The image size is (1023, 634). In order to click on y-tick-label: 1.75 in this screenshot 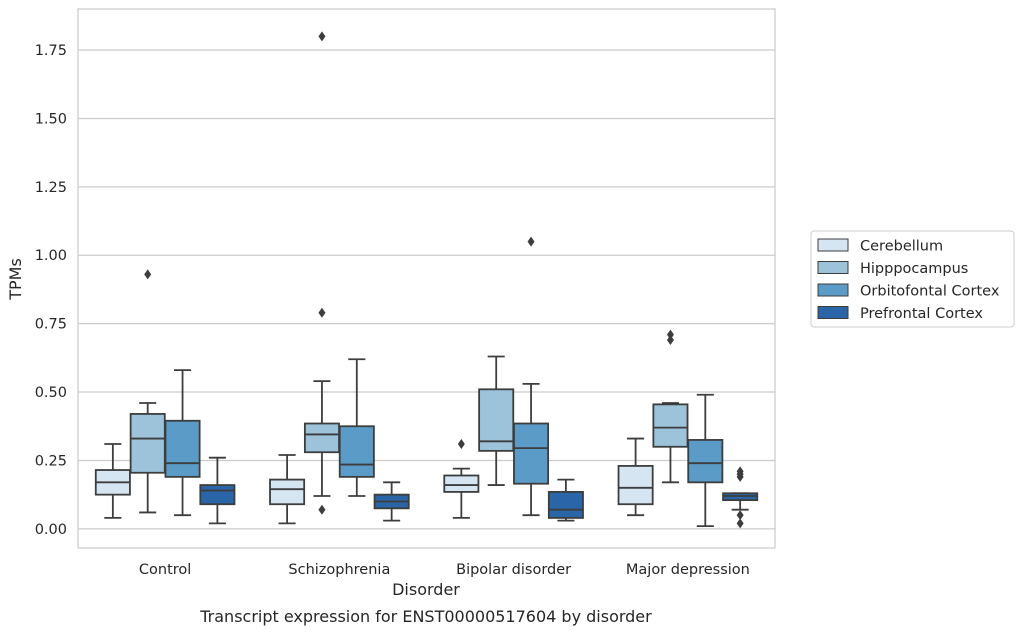, I will do `click(51, 51)`.